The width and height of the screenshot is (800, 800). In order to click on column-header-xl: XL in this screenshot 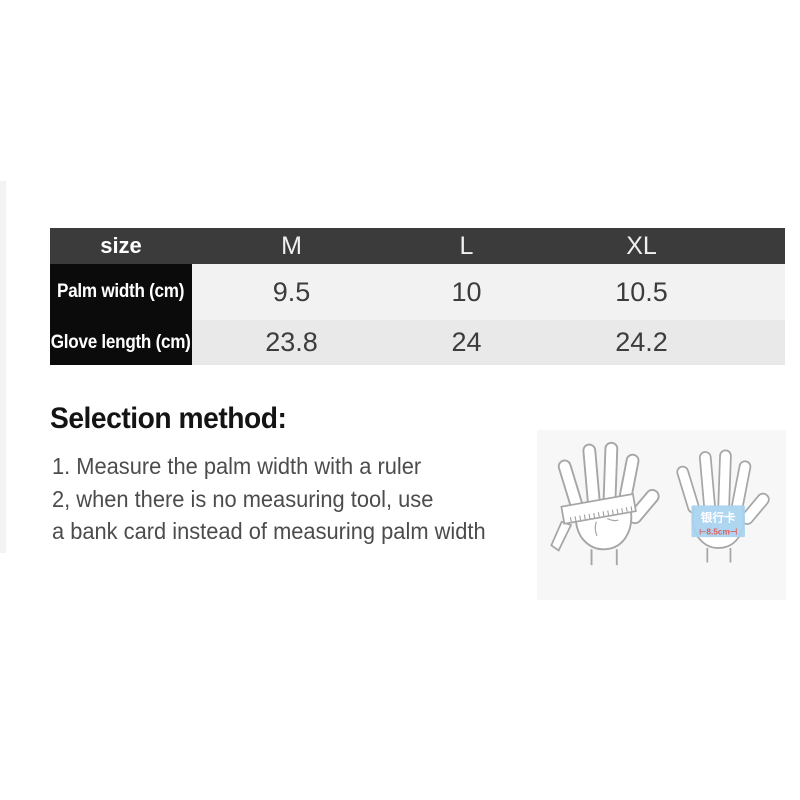, I will do `click(641, 245)`.